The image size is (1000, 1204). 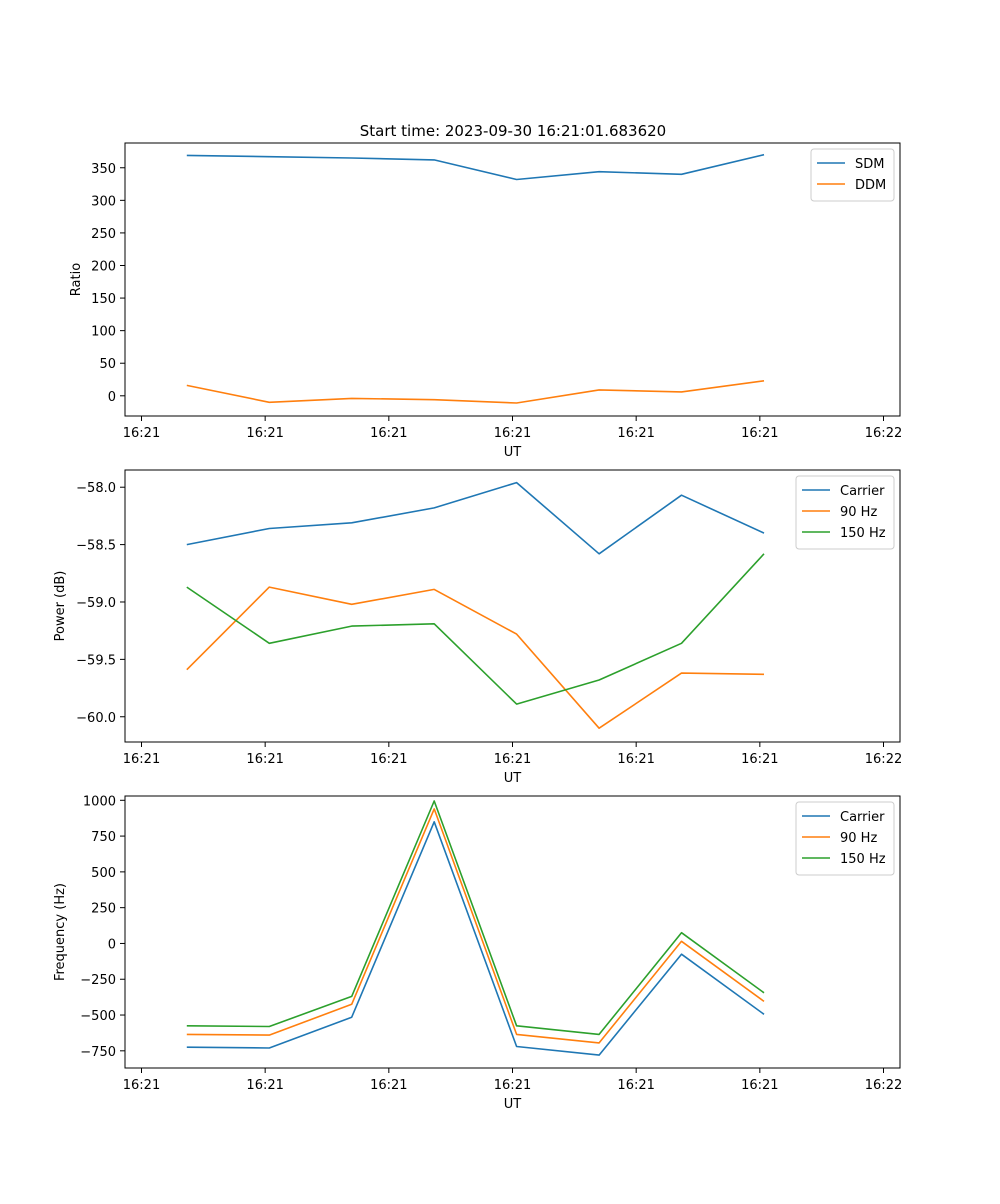 I want to click on series-line-carrier, so click(x=475, y=518).